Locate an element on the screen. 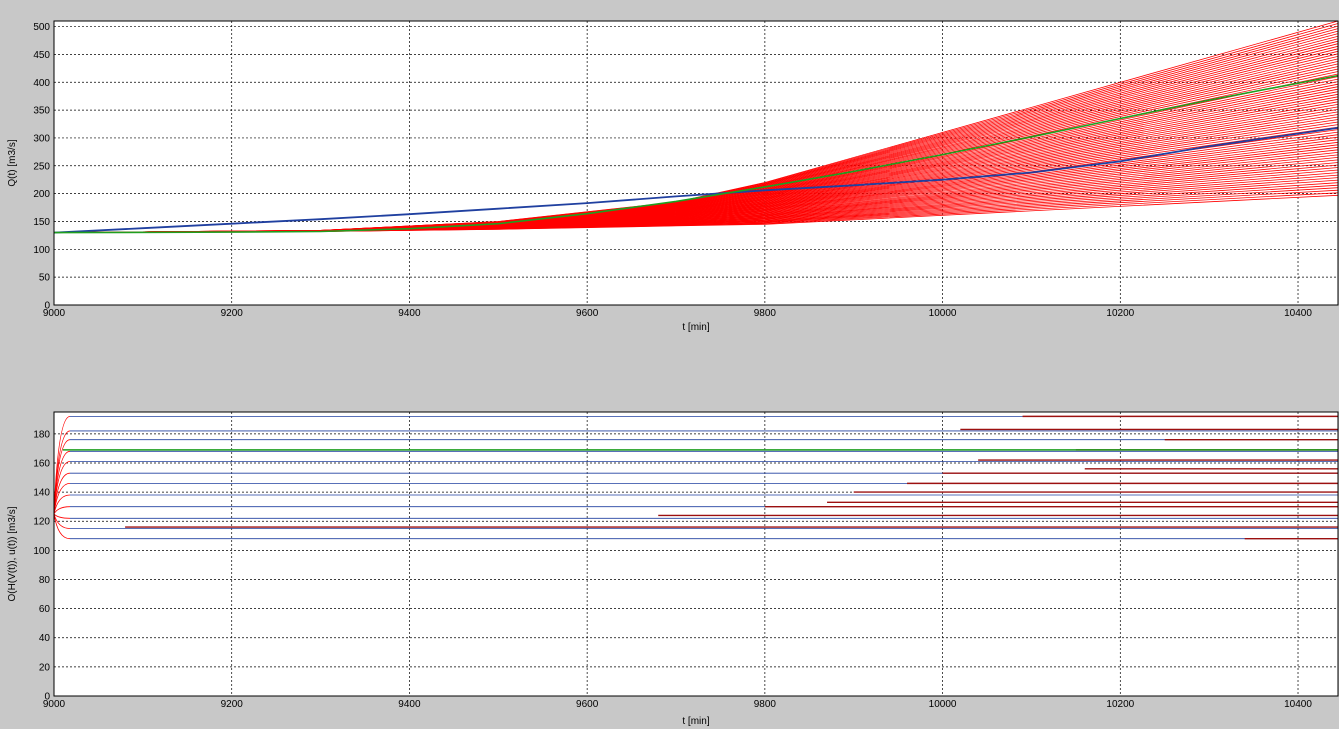 This screenshot has width=1339, height=729. release-y-tick-label: 60 is located at coordinates (45, 609).